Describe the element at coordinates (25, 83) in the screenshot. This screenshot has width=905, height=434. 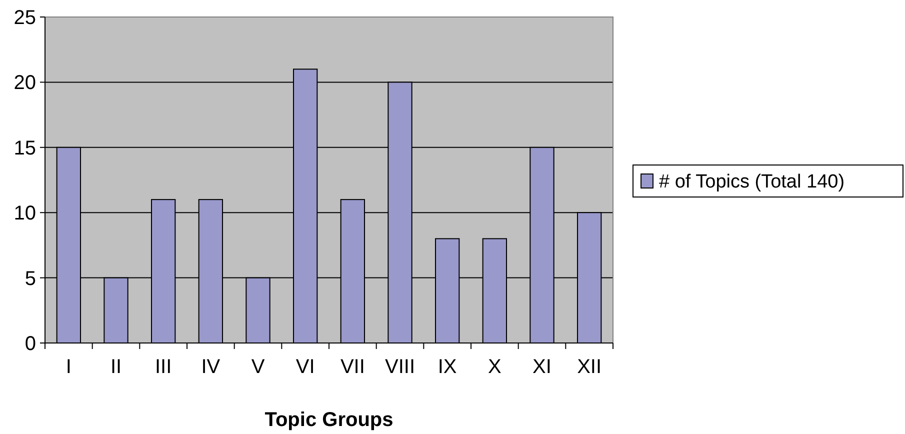
I see `y-tick-label: 20` at that location.